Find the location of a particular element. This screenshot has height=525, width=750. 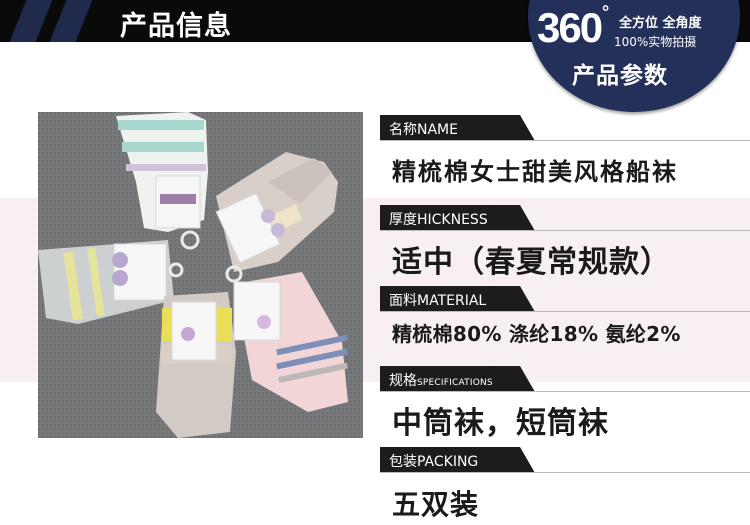

label-text-small: SPECIFICATIONS is located at coordinates (455, 383).